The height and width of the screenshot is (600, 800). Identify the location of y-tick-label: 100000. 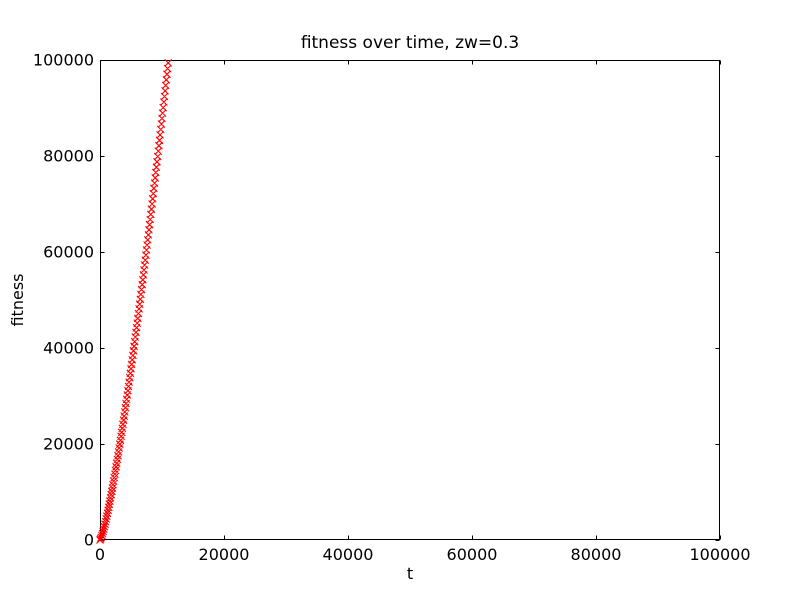
(63, 60).